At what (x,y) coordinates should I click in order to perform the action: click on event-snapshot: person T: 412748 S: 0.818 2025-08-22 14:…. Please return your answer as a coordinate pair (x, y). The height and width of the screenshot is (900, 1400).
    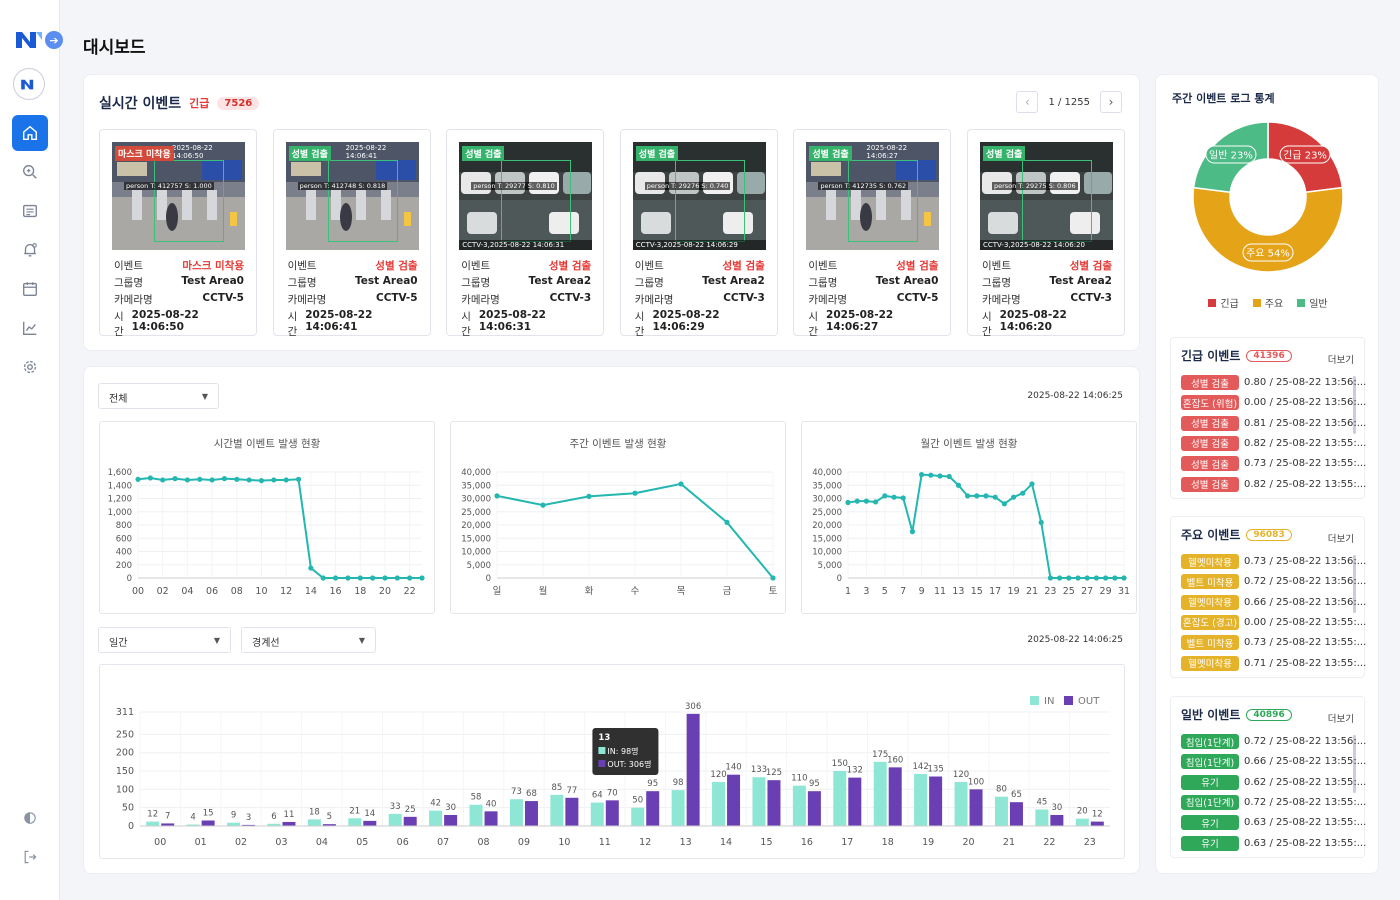
    Looking at the image, I should click on (352, 196).